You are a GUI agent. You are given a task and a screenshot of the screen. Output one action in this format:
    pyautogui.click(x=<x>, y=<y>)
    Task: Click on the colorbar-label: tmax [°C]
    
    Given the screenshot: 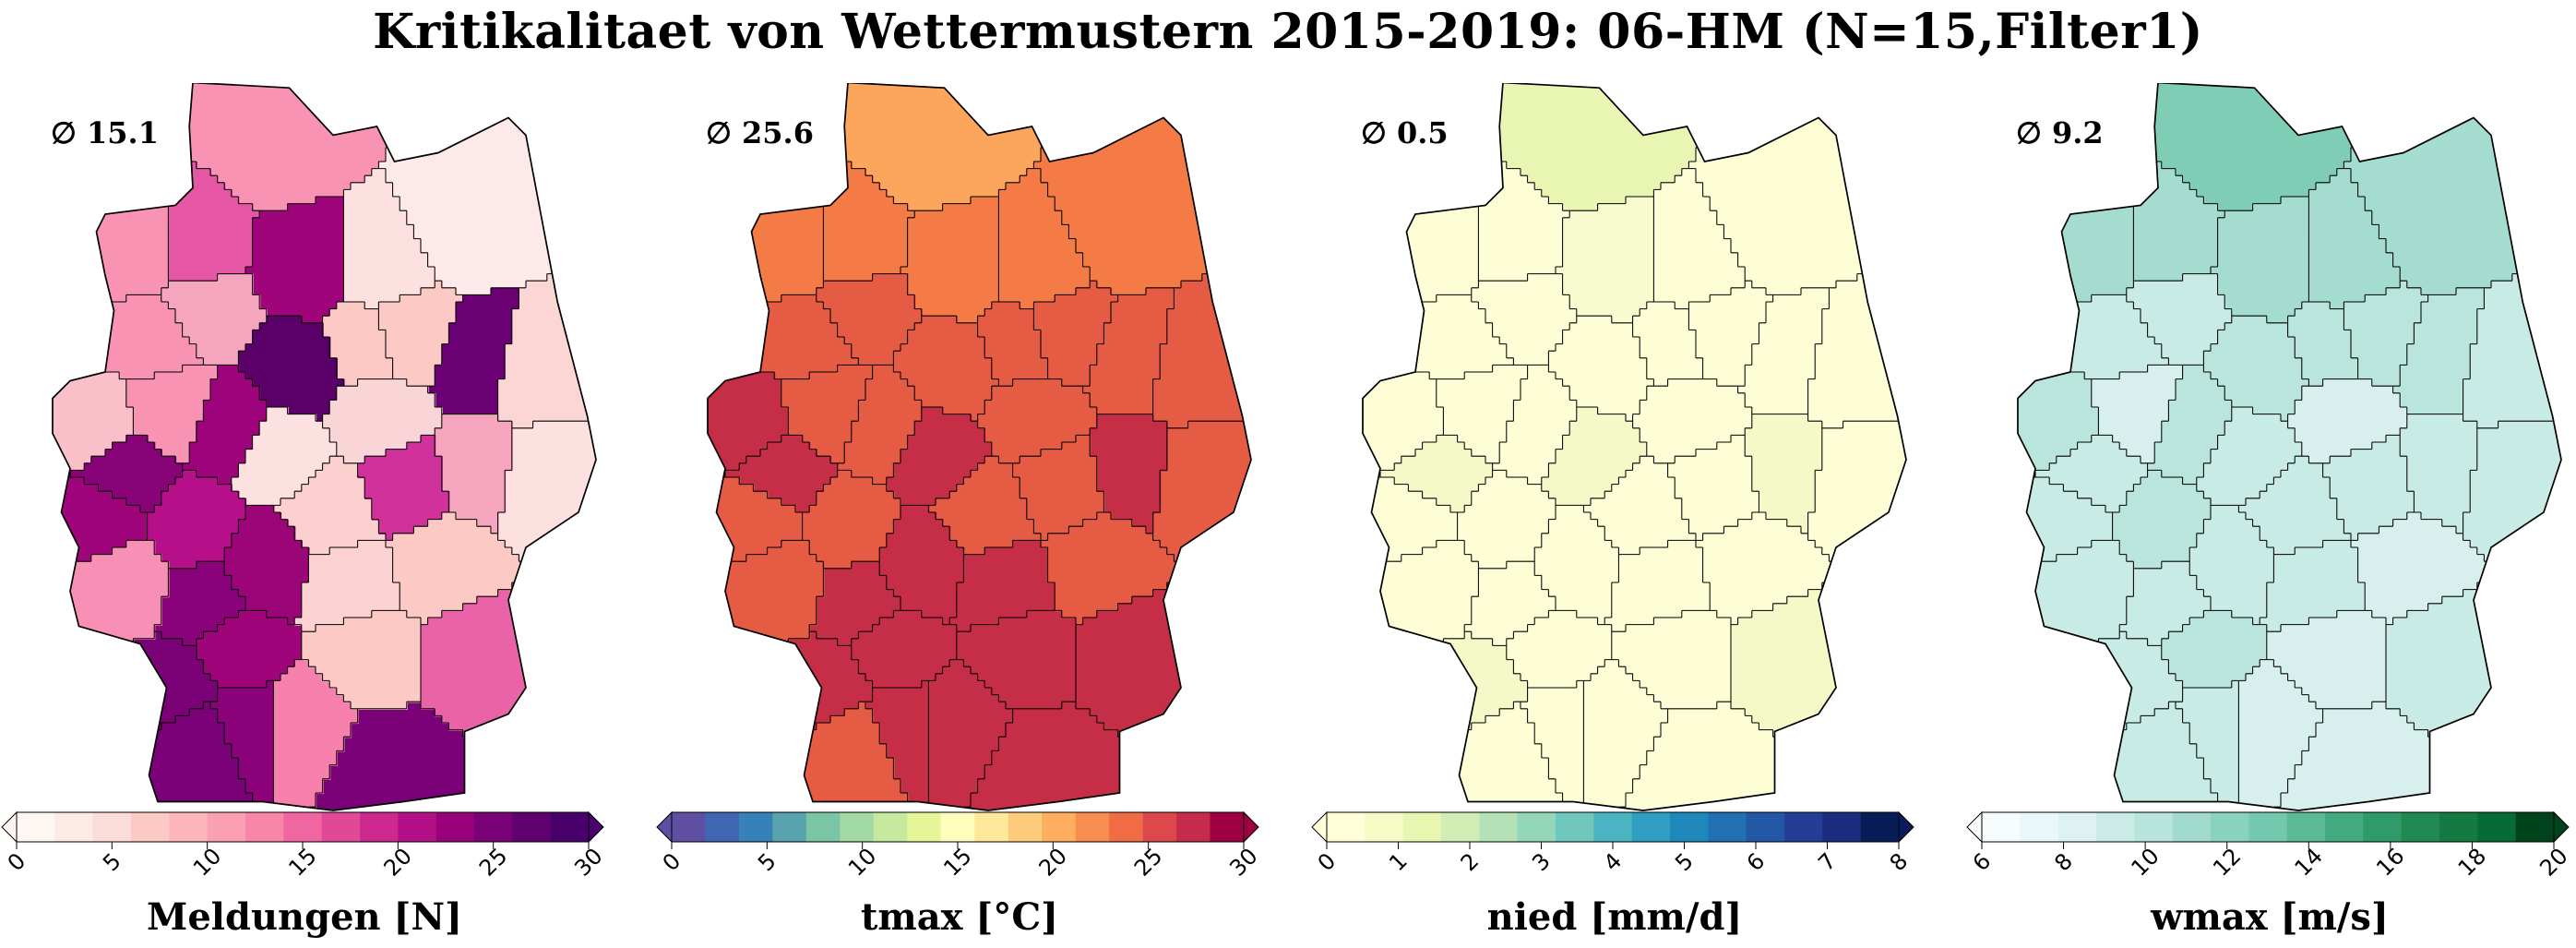 What is the action you would take?
    pyautogui.click(x=960, y=917)
    